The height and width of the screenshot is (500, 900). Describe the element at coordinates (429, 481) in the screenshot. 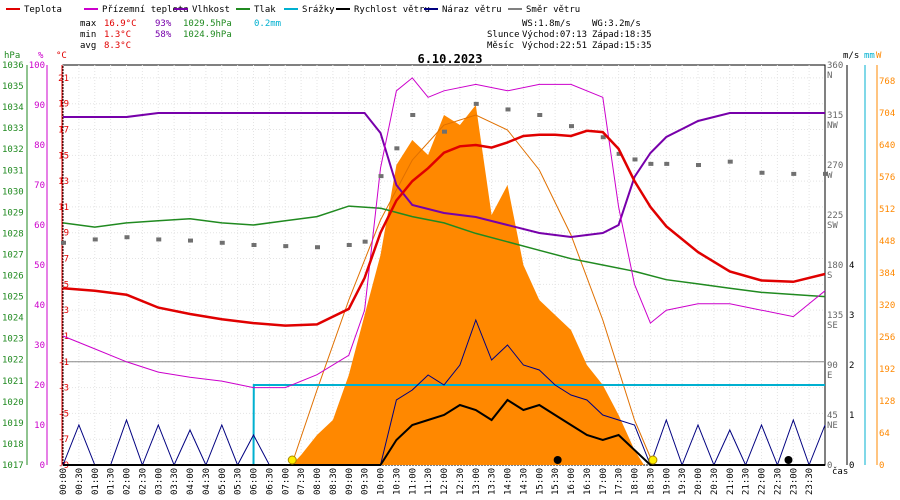

I see `x-tick-label: 11:30` at that location.